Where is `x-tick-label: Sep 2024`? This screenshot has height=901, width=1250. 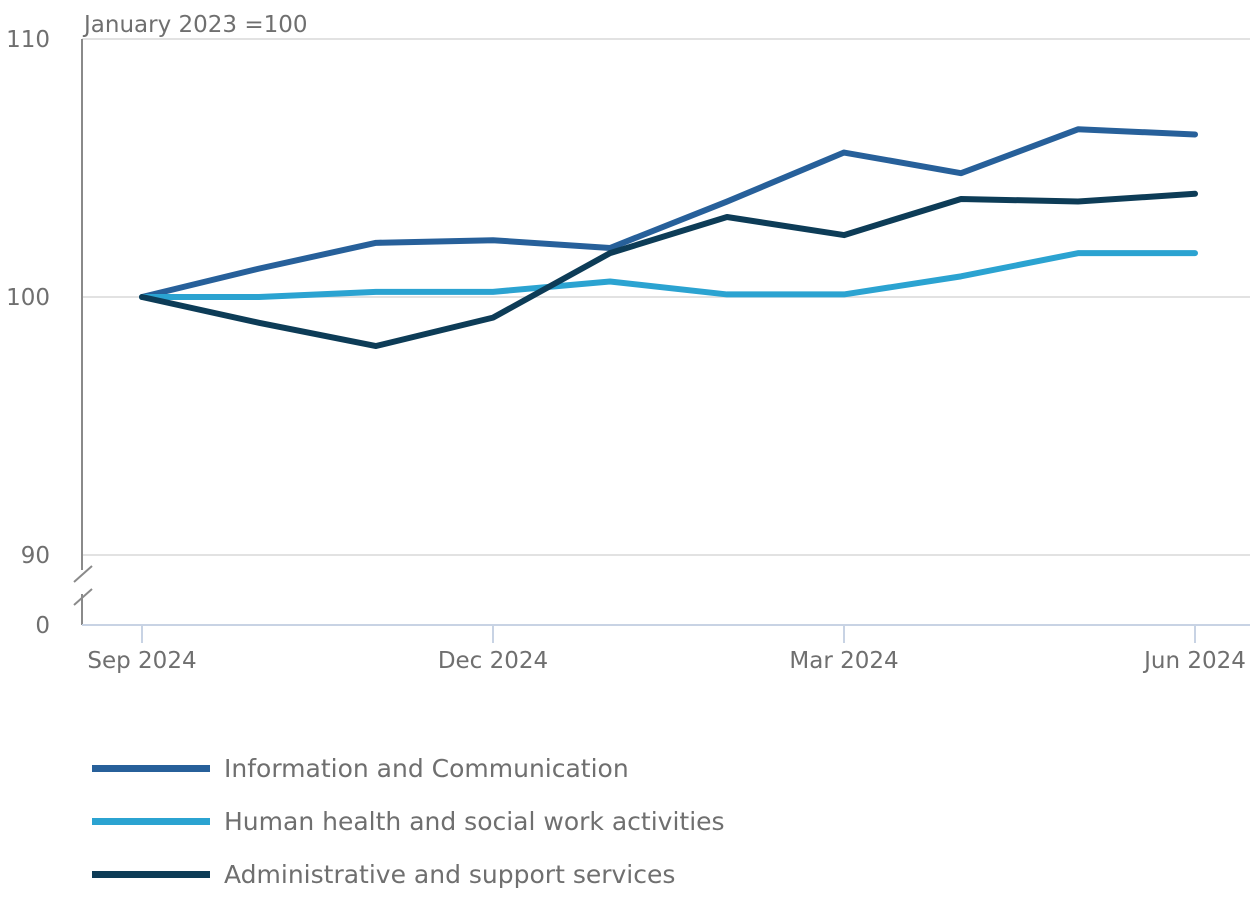
x-tick-label: Sep 2024 is located at coordinates (141, 661).